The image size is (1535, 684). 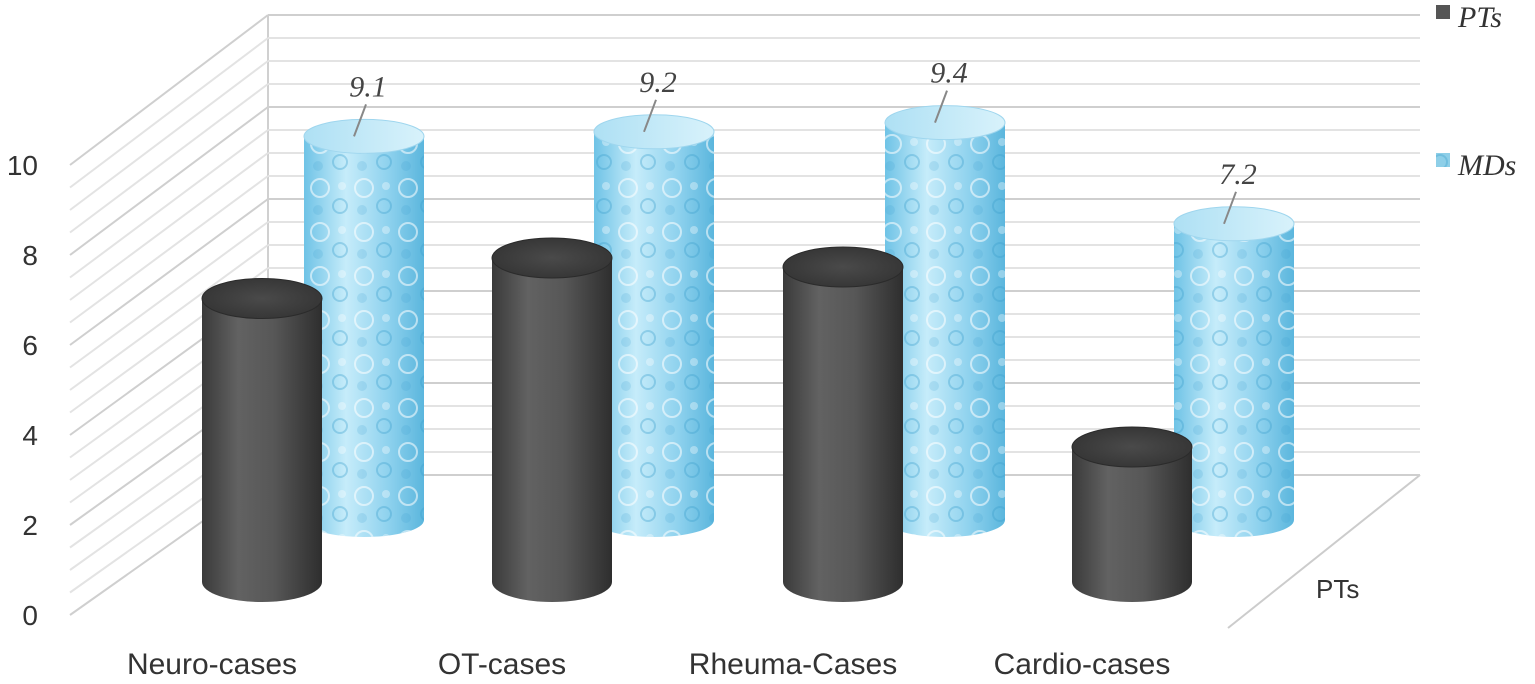 What do you see at coordinates (262, 298) in the screenshot?
I see `pts-bar-neuro-cases-top` at bounding box center [262, 298].